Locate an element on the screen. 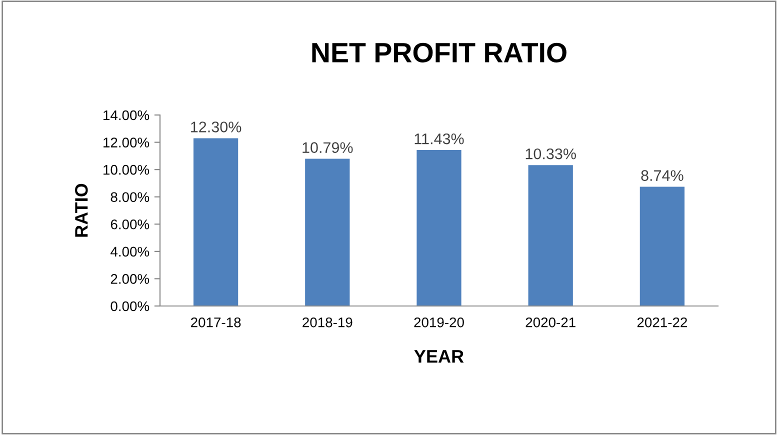 This screenshot has width=778, height=435. x-tick-label: 2018-19 is located at coordinates (327, 322).